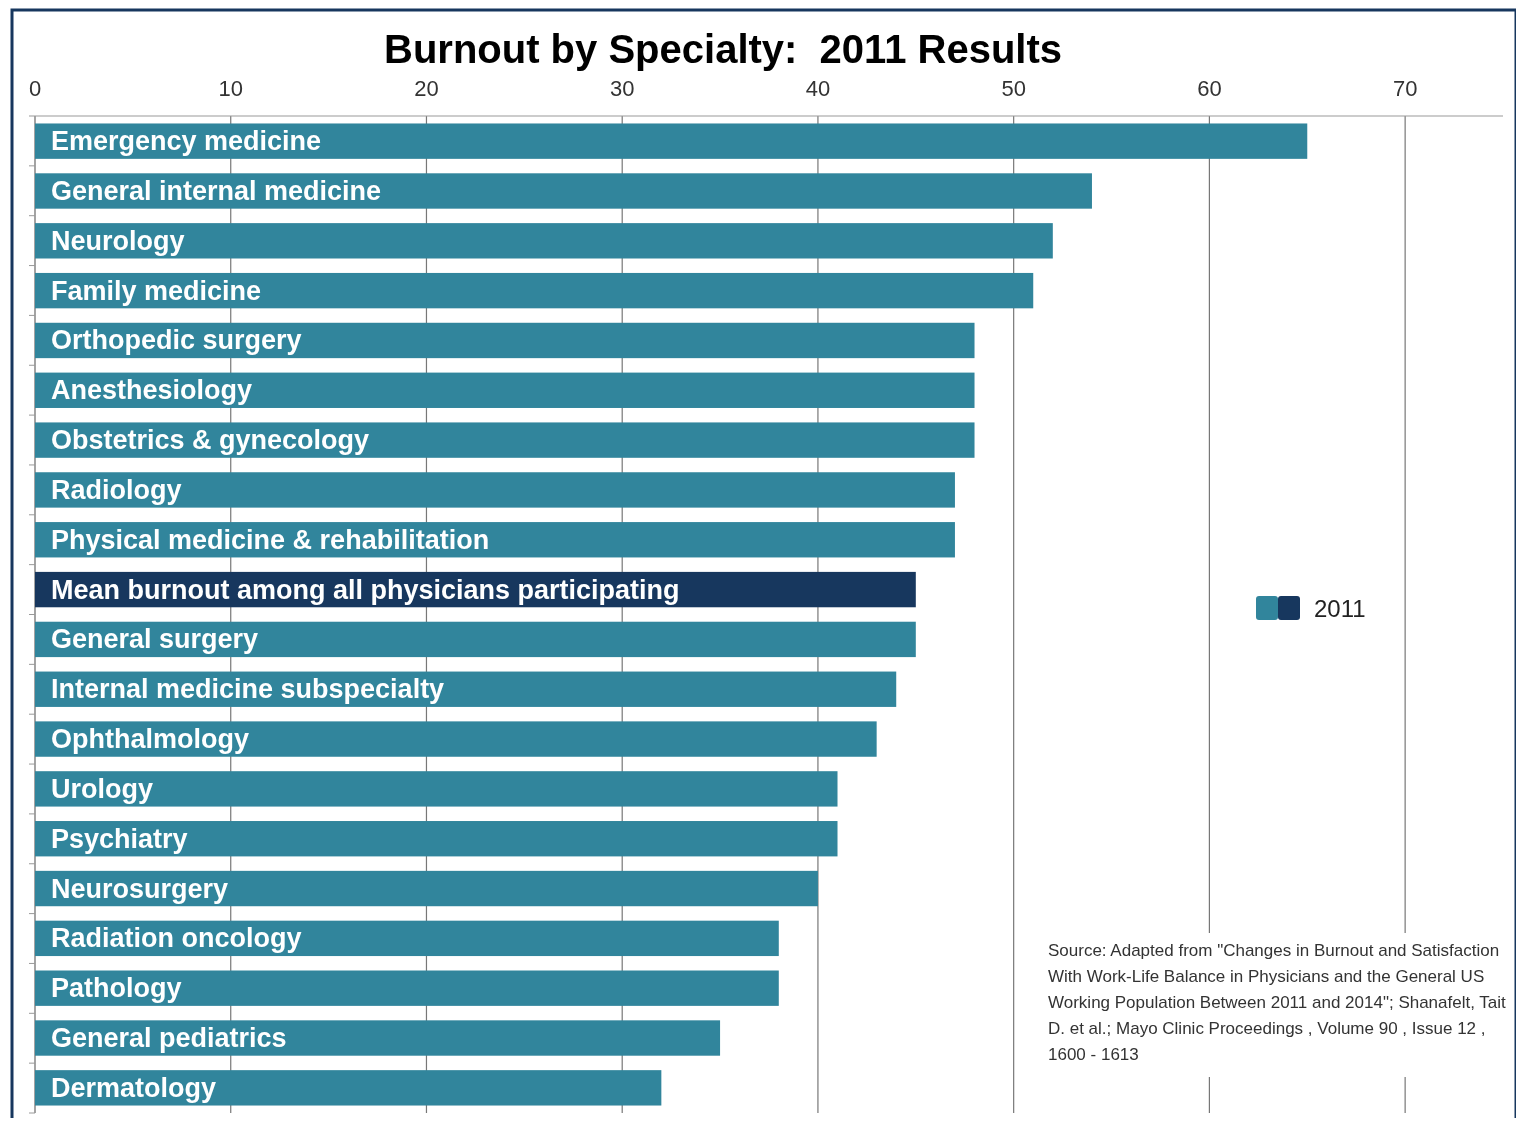 This screenshot has height=1123, width=1524. What do you see at coordinates (818, 88) in the screenshot?
I see `x-tick-label: 40` at bounding box center [818, 88].